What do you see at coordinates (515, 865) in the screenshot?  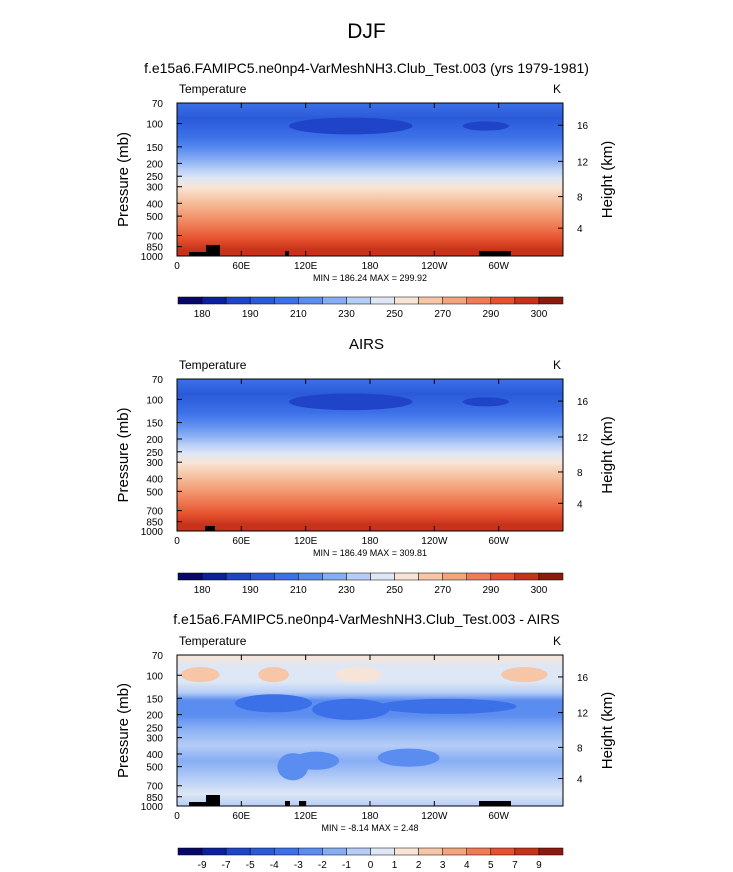 I see `colorbar-label: 7` at bounding box center [515, 865].